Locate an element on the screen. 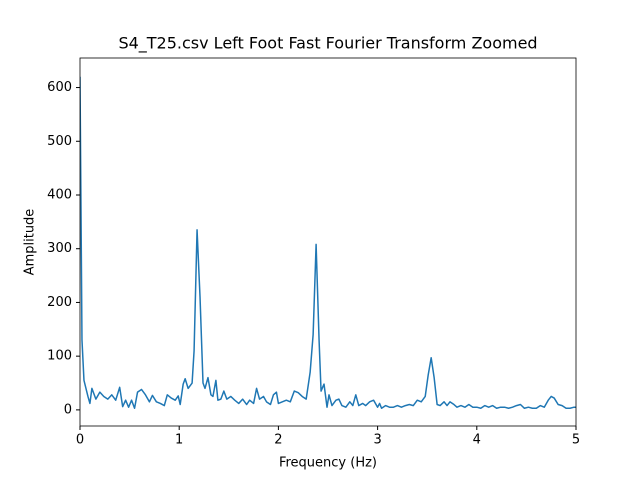 The width and height of the screenshot is (640, 480). y-tick-label: 100 is located at coordinates (59, 356).